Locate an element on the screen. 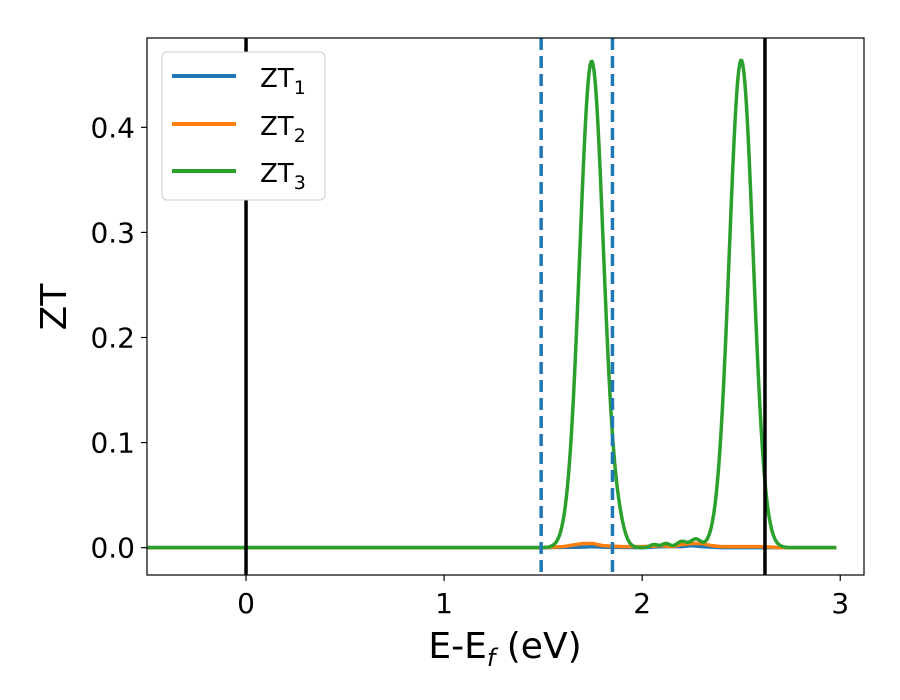  x-tick-label: 2 is located at coordinates (642, 603).